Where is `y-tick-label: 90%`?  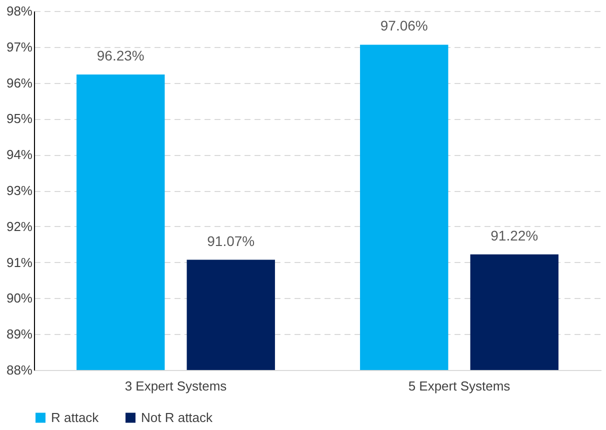
y-tick-label: 90% is located at coordinates (19, 298).